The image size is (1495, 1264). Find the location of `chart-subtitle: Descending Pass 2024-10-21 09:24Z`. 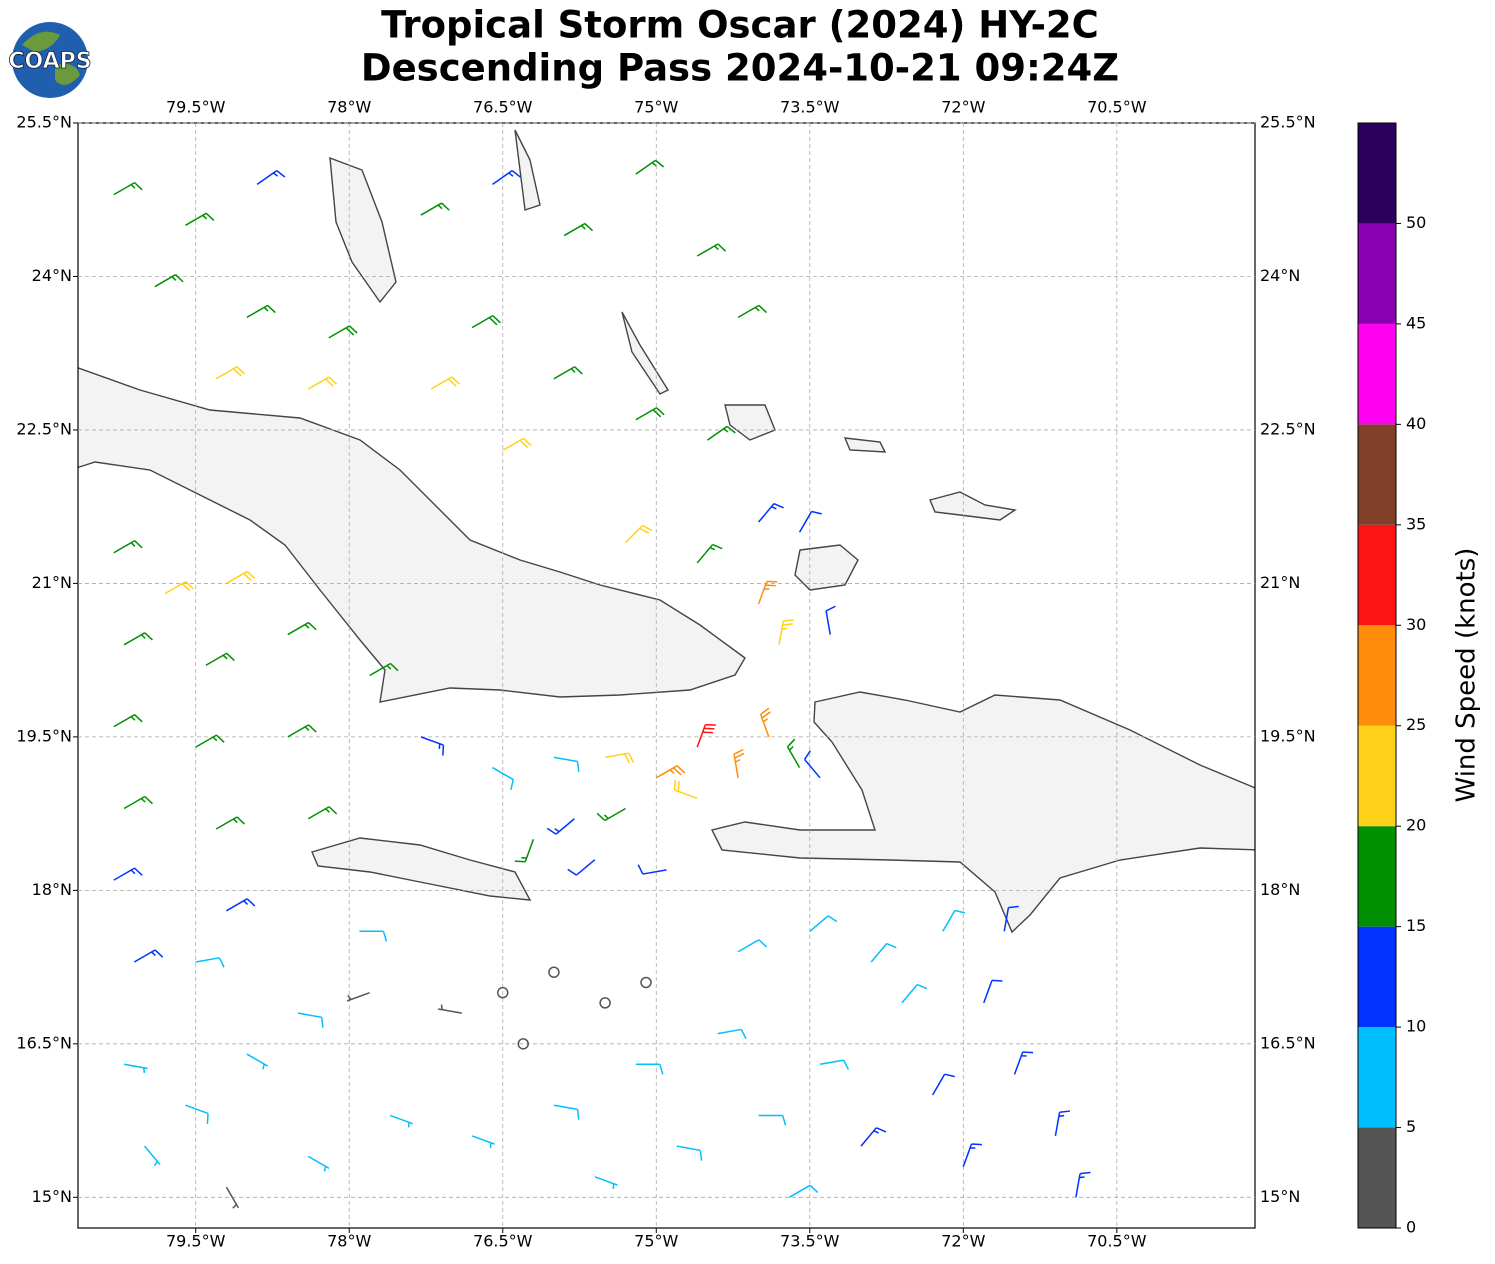

chart-subtitle: Descending Pass 2024-10-21 09:24Z is located at coordinates (740, 68).